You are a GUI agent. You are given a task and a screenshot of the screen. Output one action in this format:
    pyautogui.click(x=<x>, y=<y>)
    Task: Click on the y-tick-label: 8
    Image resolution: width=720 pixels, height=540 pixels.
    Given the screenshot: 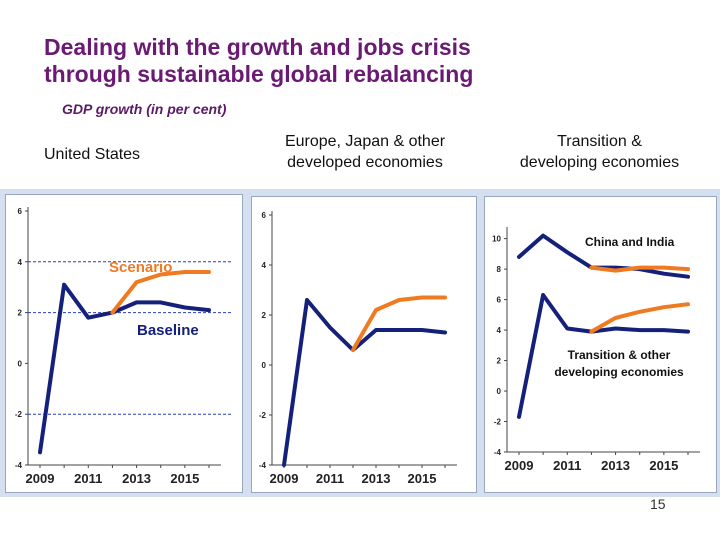 What is the action you would take?
    pyautogui.click(x=499, y=269)
    